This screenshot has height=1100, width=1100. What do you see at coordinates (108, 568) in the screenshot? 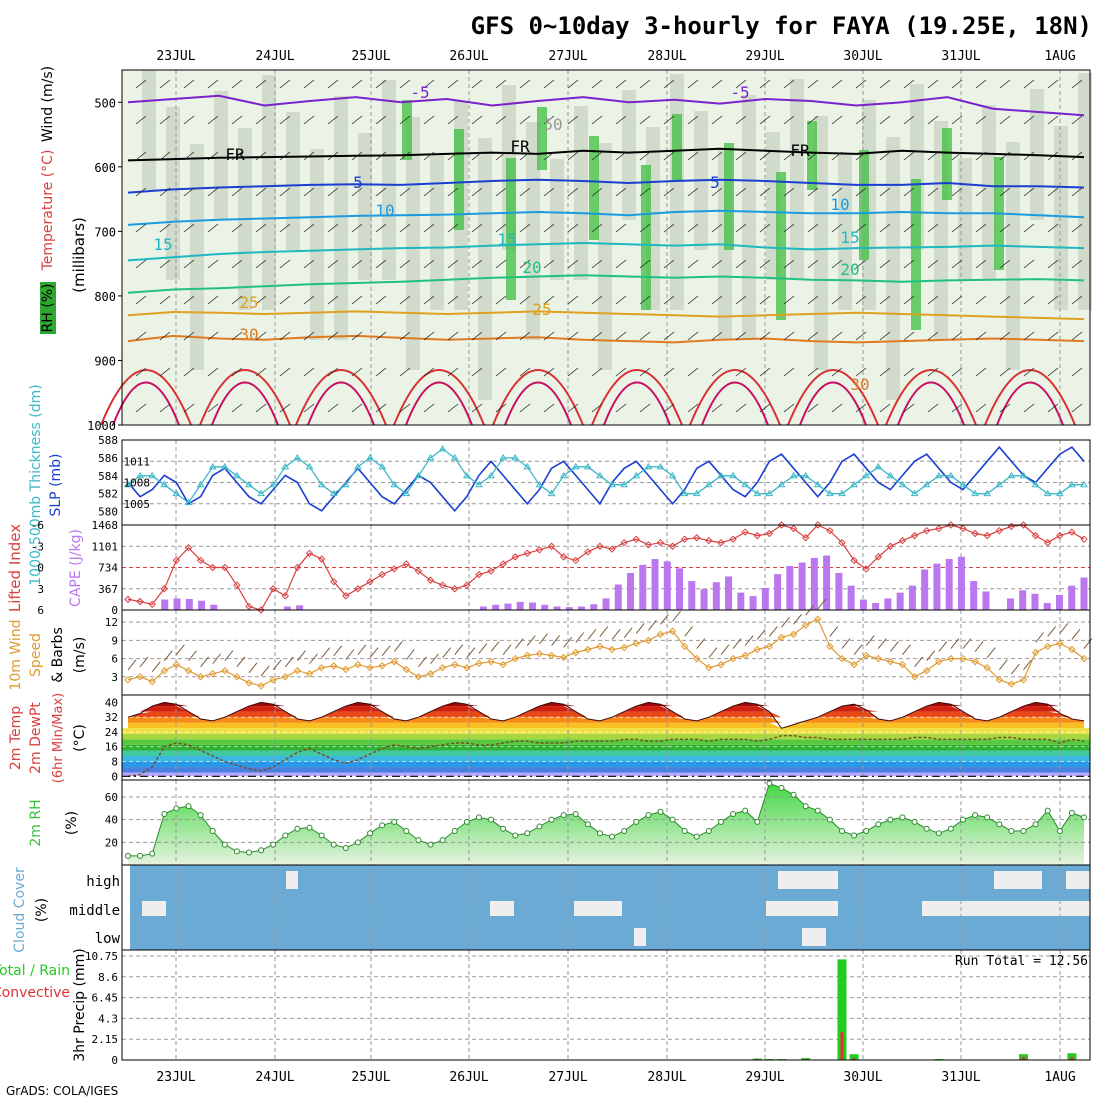
I see `cape-tick-label: 734` at bounding box center [108, 568].